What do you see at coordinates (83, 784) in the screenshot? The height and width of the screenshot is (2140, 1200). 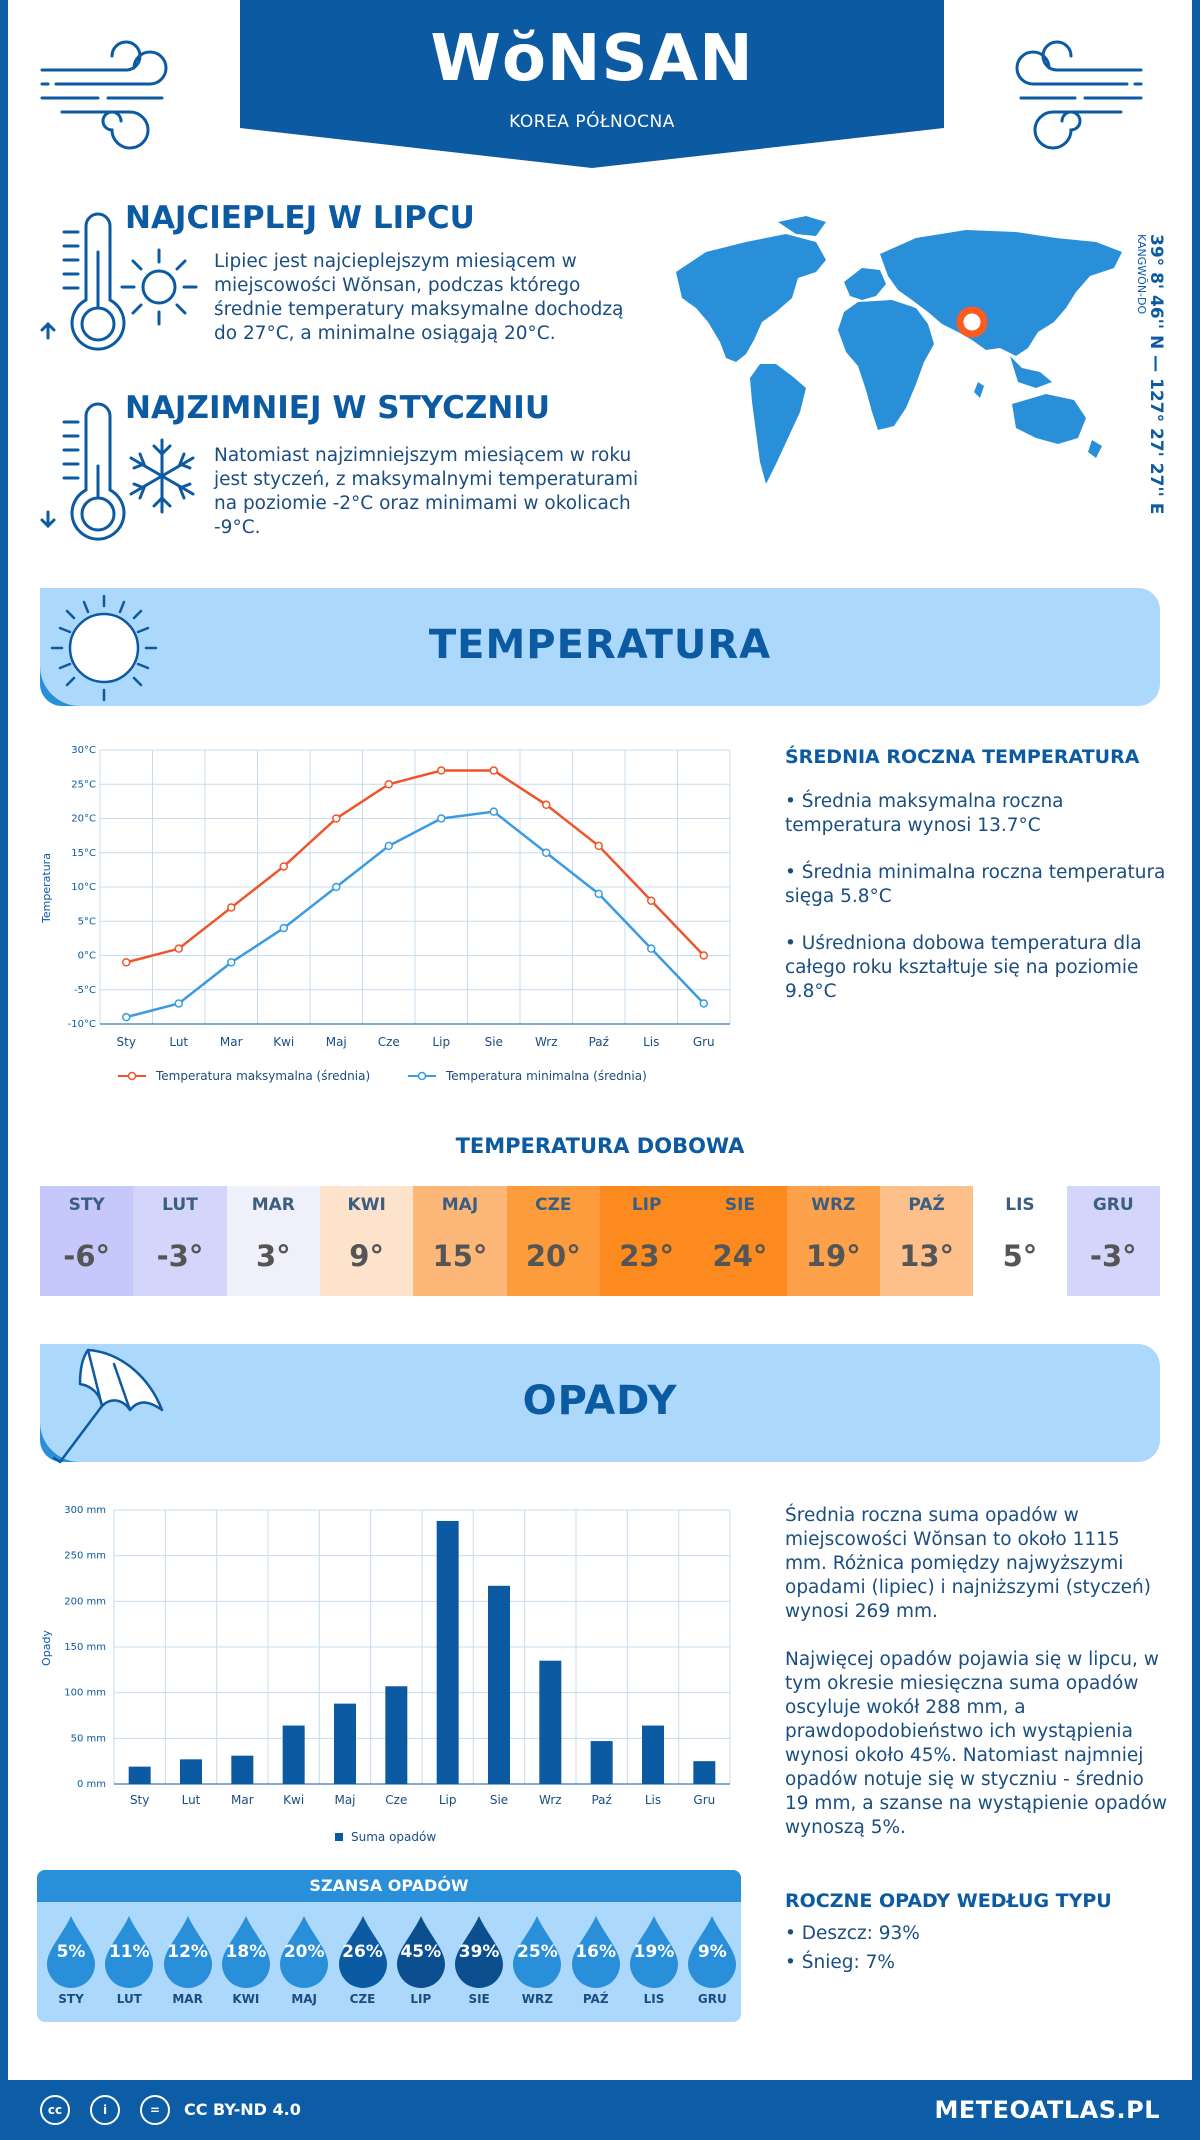 I see `y-tick-label: 25°C` at bounding box center [83, 784].